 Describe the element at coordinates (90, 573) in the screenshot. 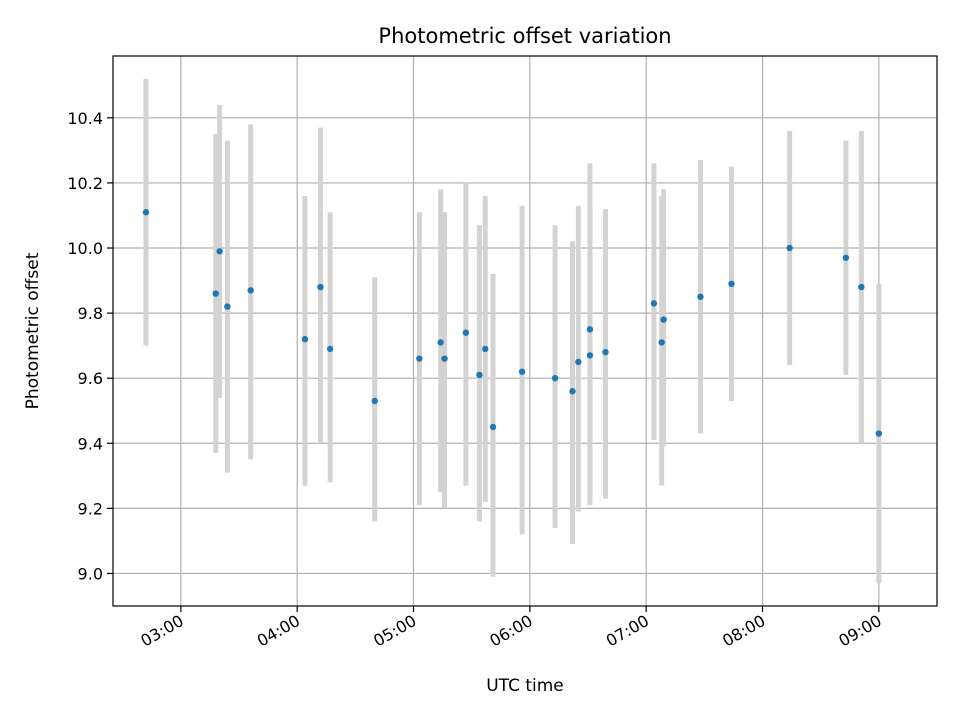

I see `y-tick-label: 9.0` at that location.